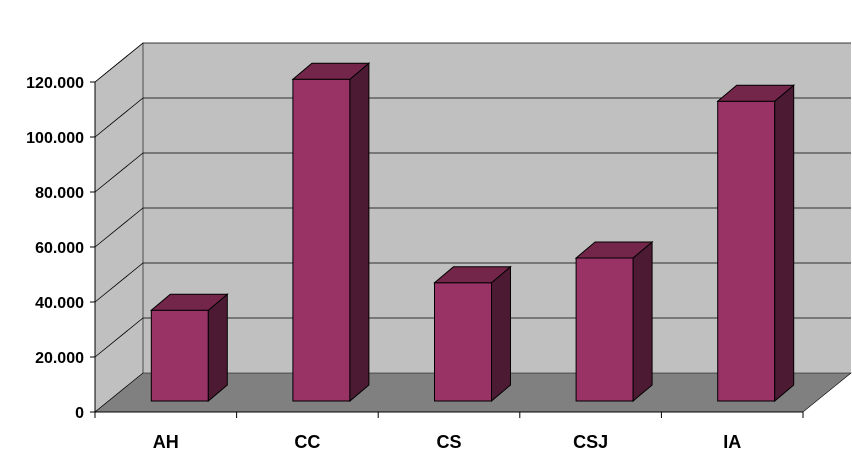 The width and height of the screenshot is (852, 457). What do you see at coordinates (55, 138) in the screenshot?
I see `y-tick-label: 100.000` at bounding box center [55, 138].